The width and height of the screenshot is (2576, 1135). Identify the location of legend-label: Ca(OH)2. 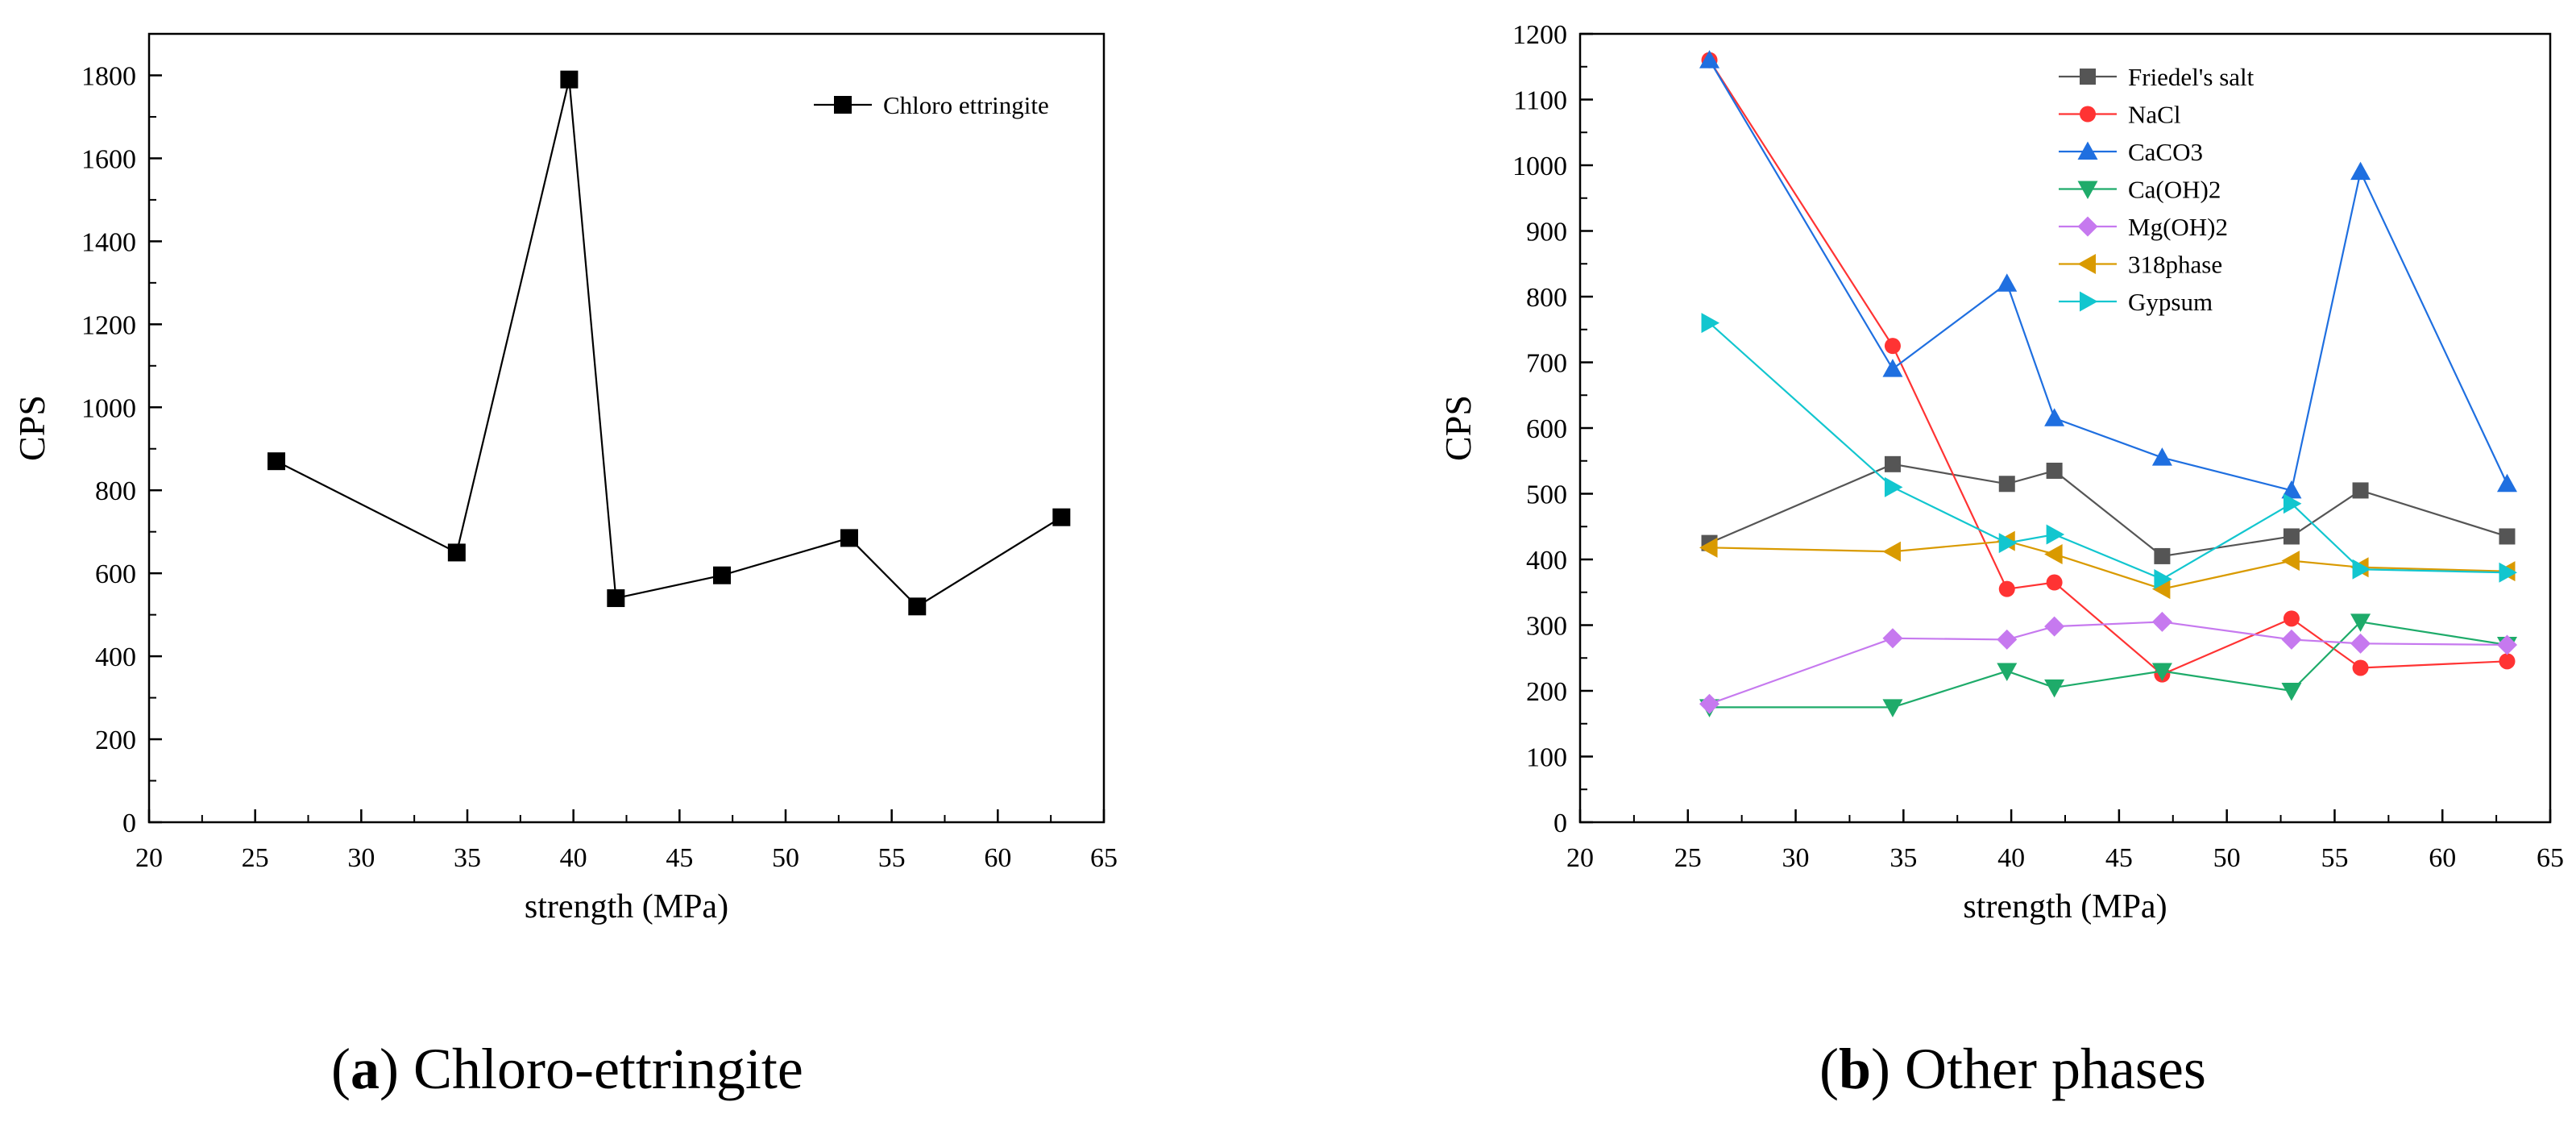
(2174, 190).